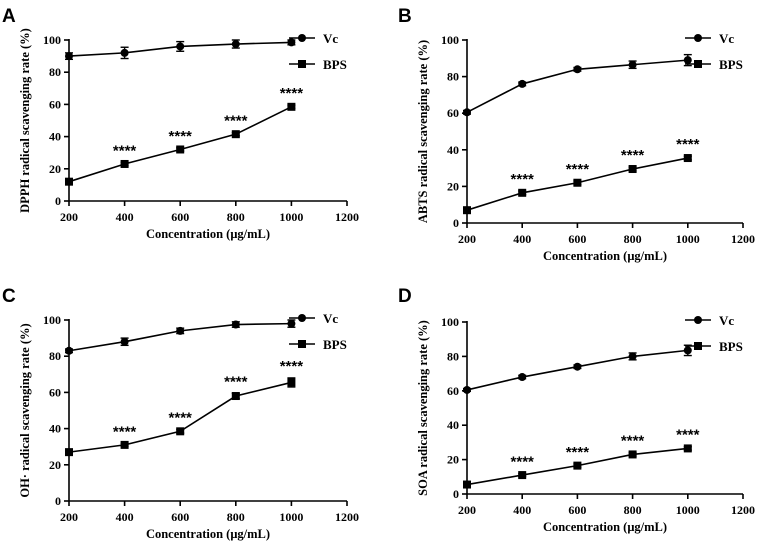 This screenshot has width=761, height=556. I want to click on y-axis-title: ABTS radical scavenging rate (%), so click(423, 131).